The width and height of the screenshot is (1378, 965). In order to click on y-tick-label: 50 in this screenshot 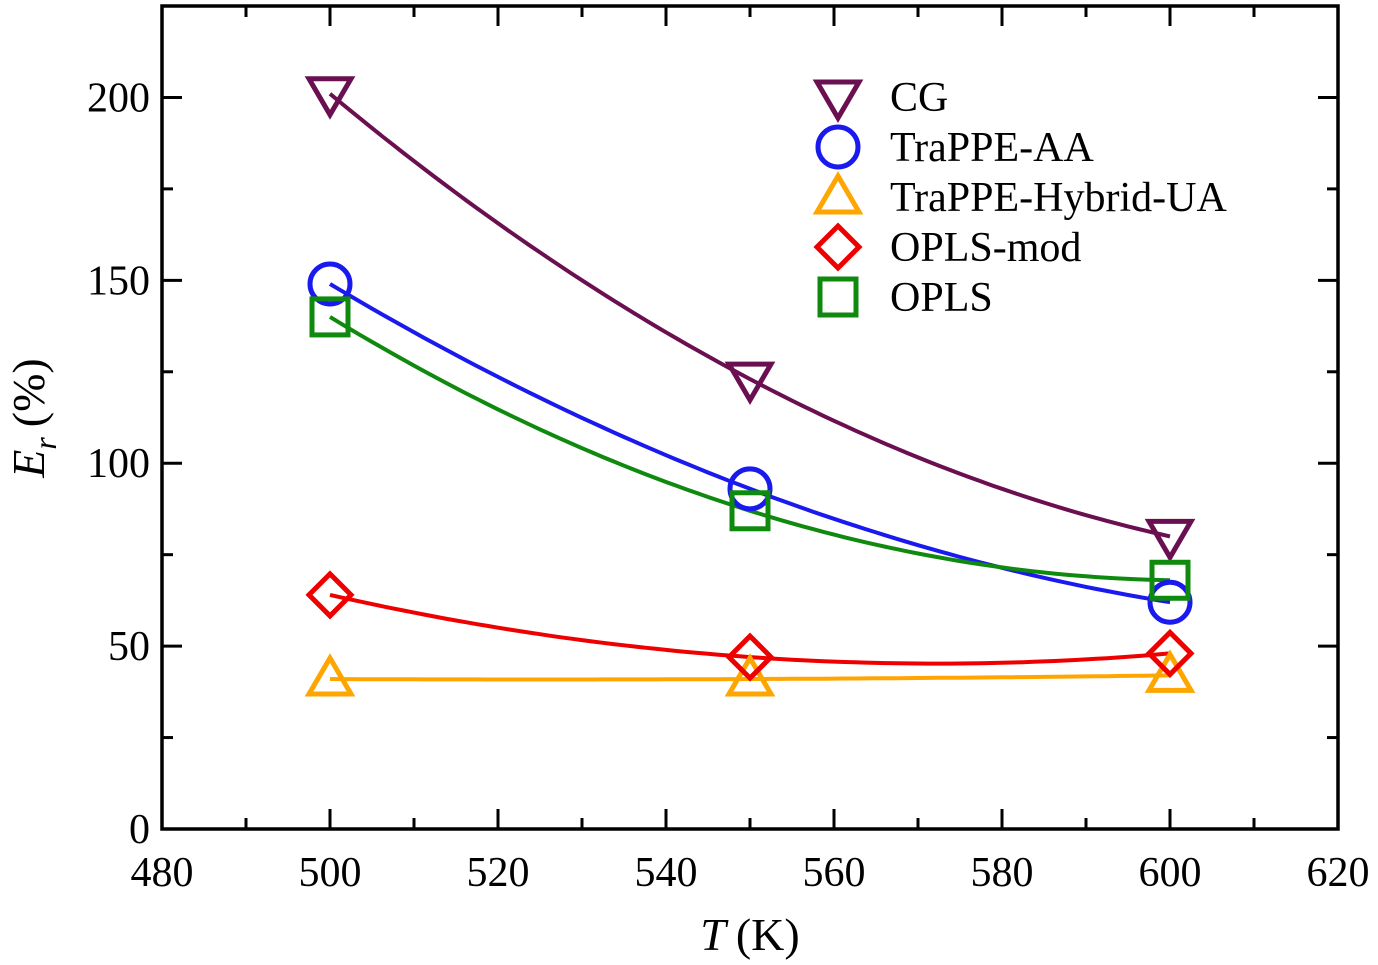, I will do `click(129, 647)`.